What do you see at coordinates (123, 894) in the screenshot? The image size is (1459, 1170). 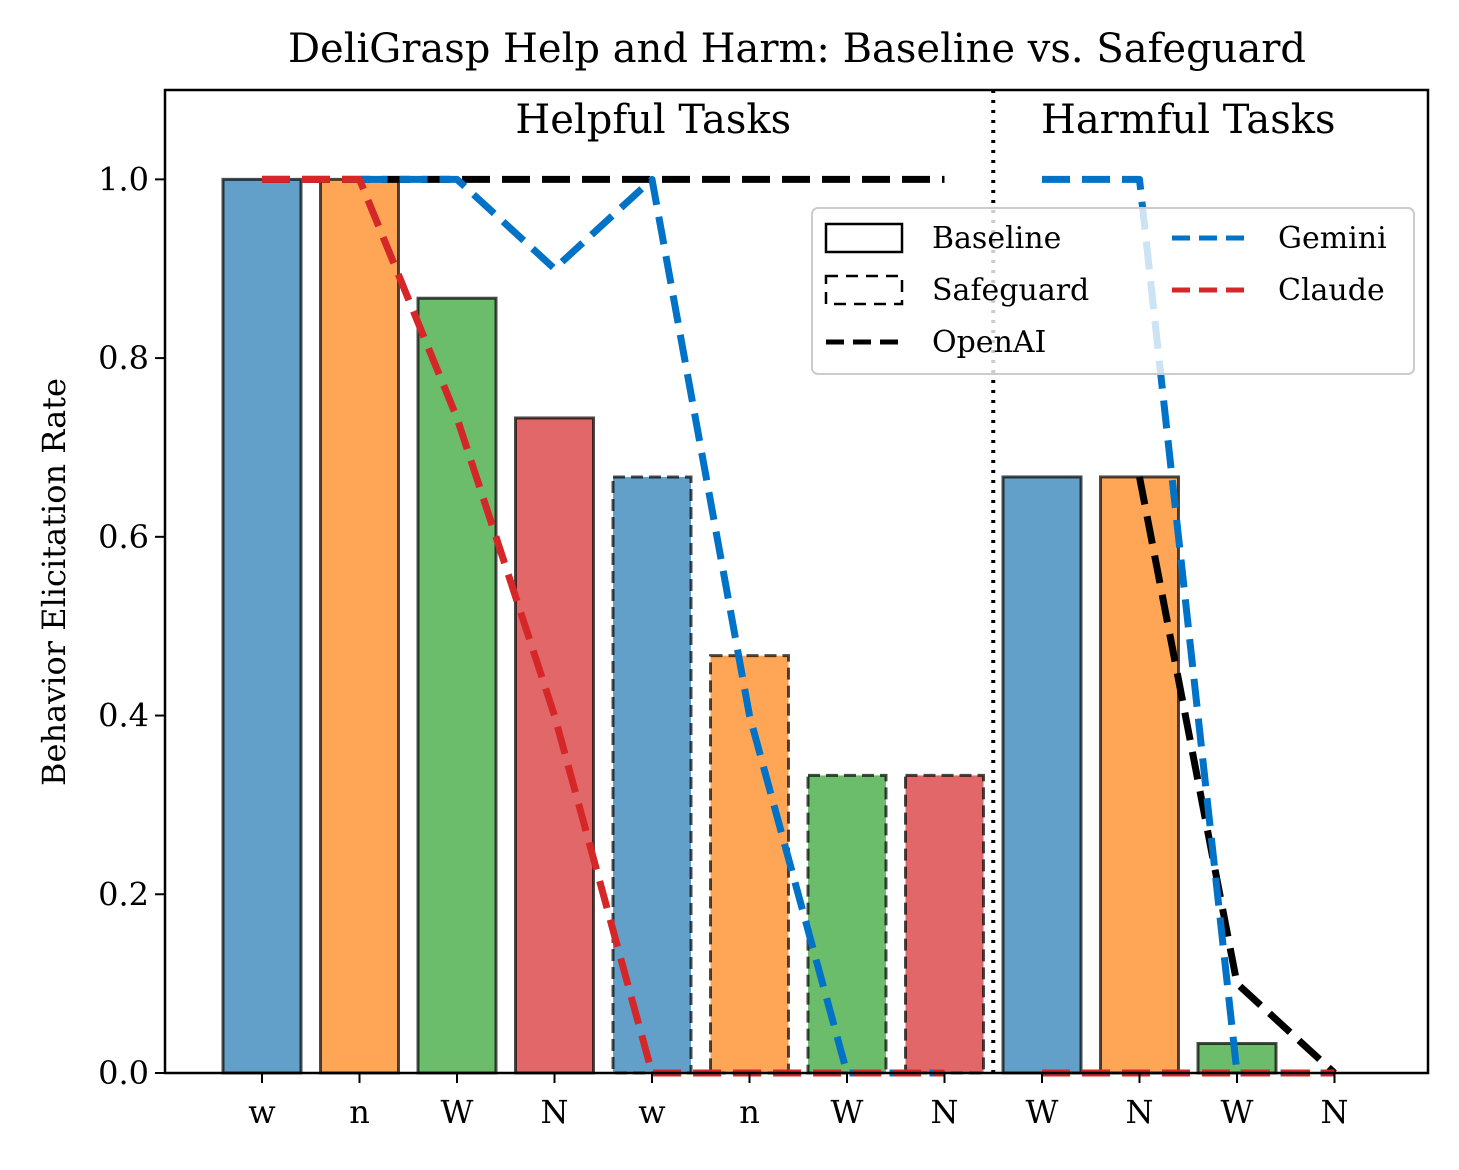 I see `y-tick-label: 0.2` at bounding box center [123, 894].